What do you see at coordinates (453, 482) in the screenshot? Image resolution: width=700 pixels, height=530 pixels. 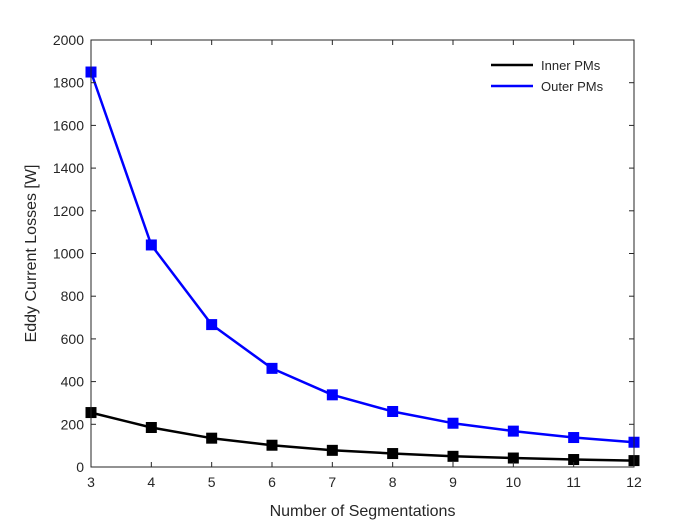 I see `x-tick-label: 9` at bounding box center [453, 482].